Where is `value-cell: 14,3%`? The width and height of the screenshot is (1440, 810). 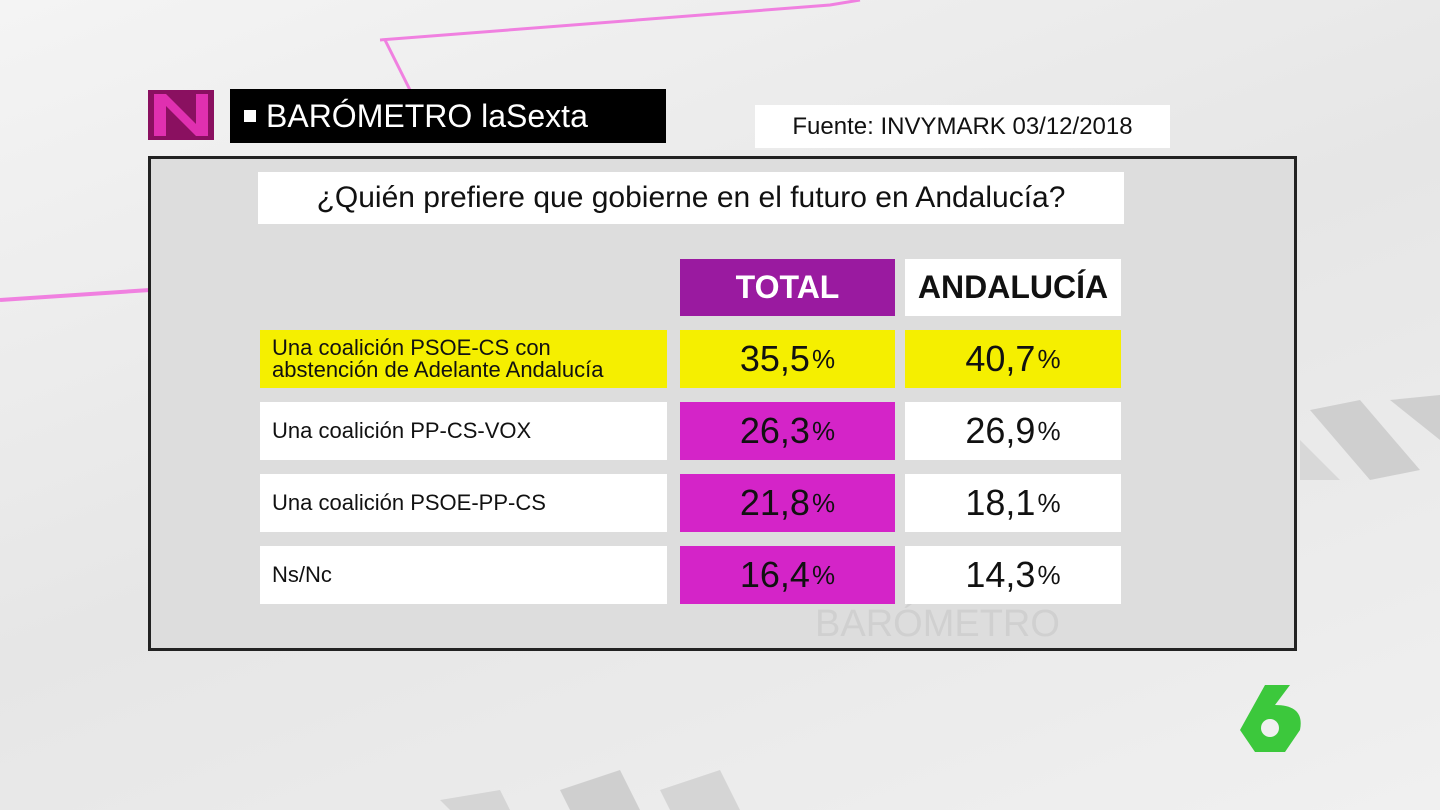 value-cell: 14,3% is located at coordinates (1013, 575).